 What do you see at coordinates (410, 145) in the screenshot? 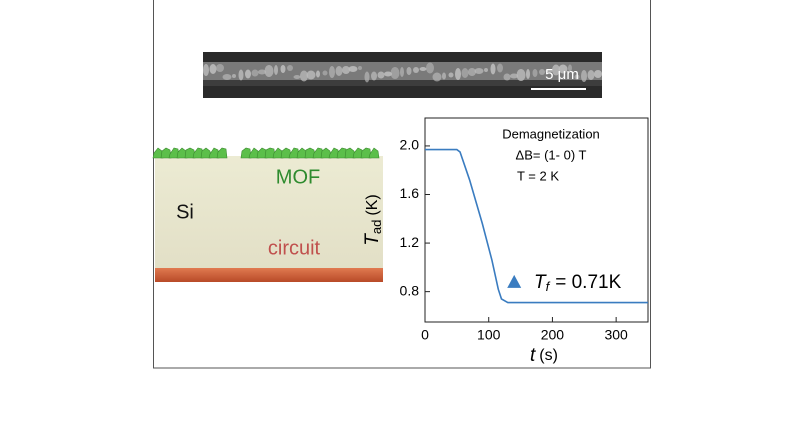
I see `y-tick-label: 2.0` at bounding box center [410, 145].